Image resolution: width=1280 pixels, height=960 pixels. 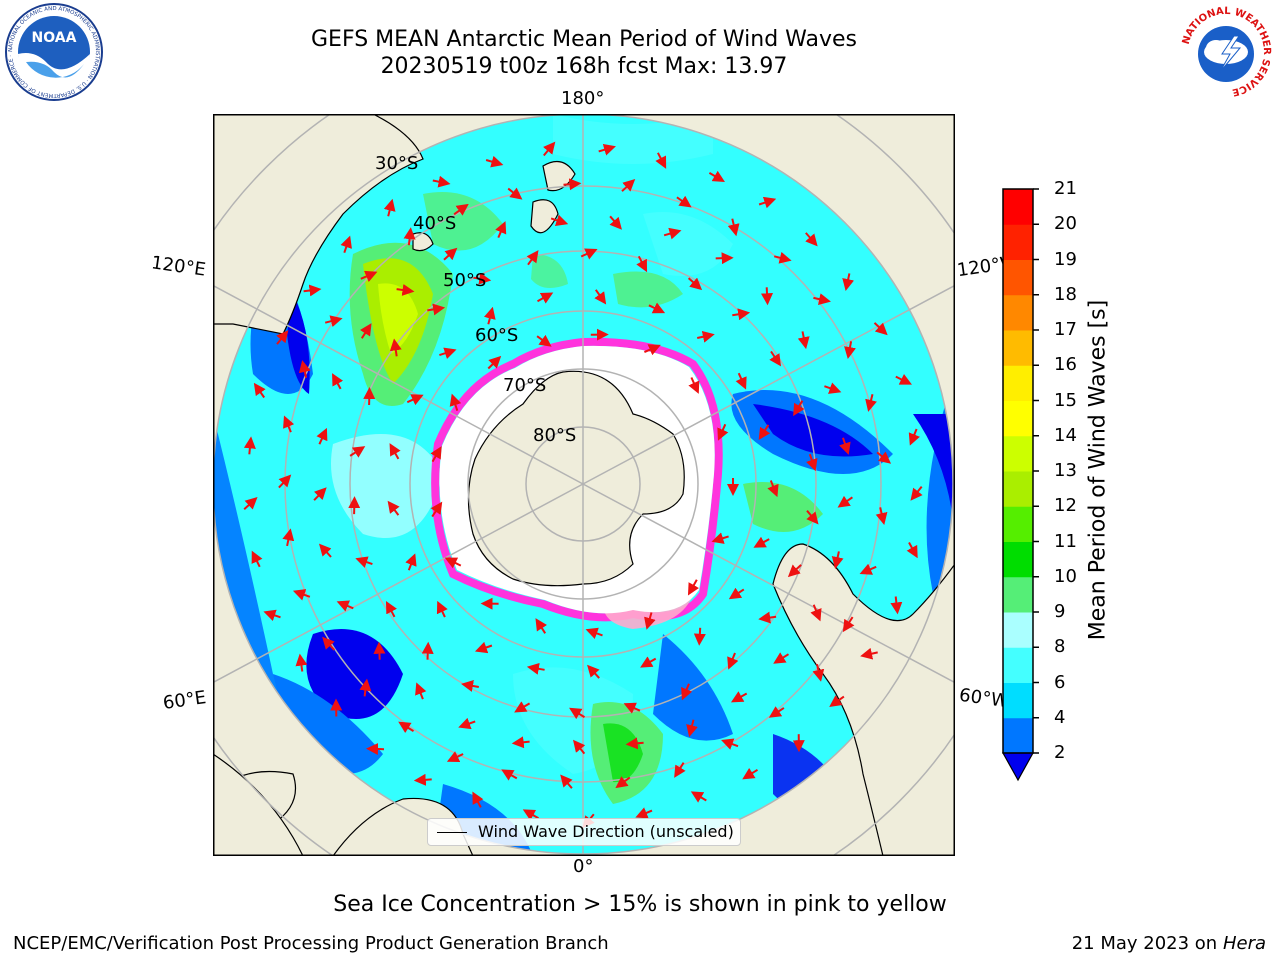 What do you see at coordinates (576, 478) in the screenshot?
I see `antarctica-landmass` at bounding box center [576, 478].